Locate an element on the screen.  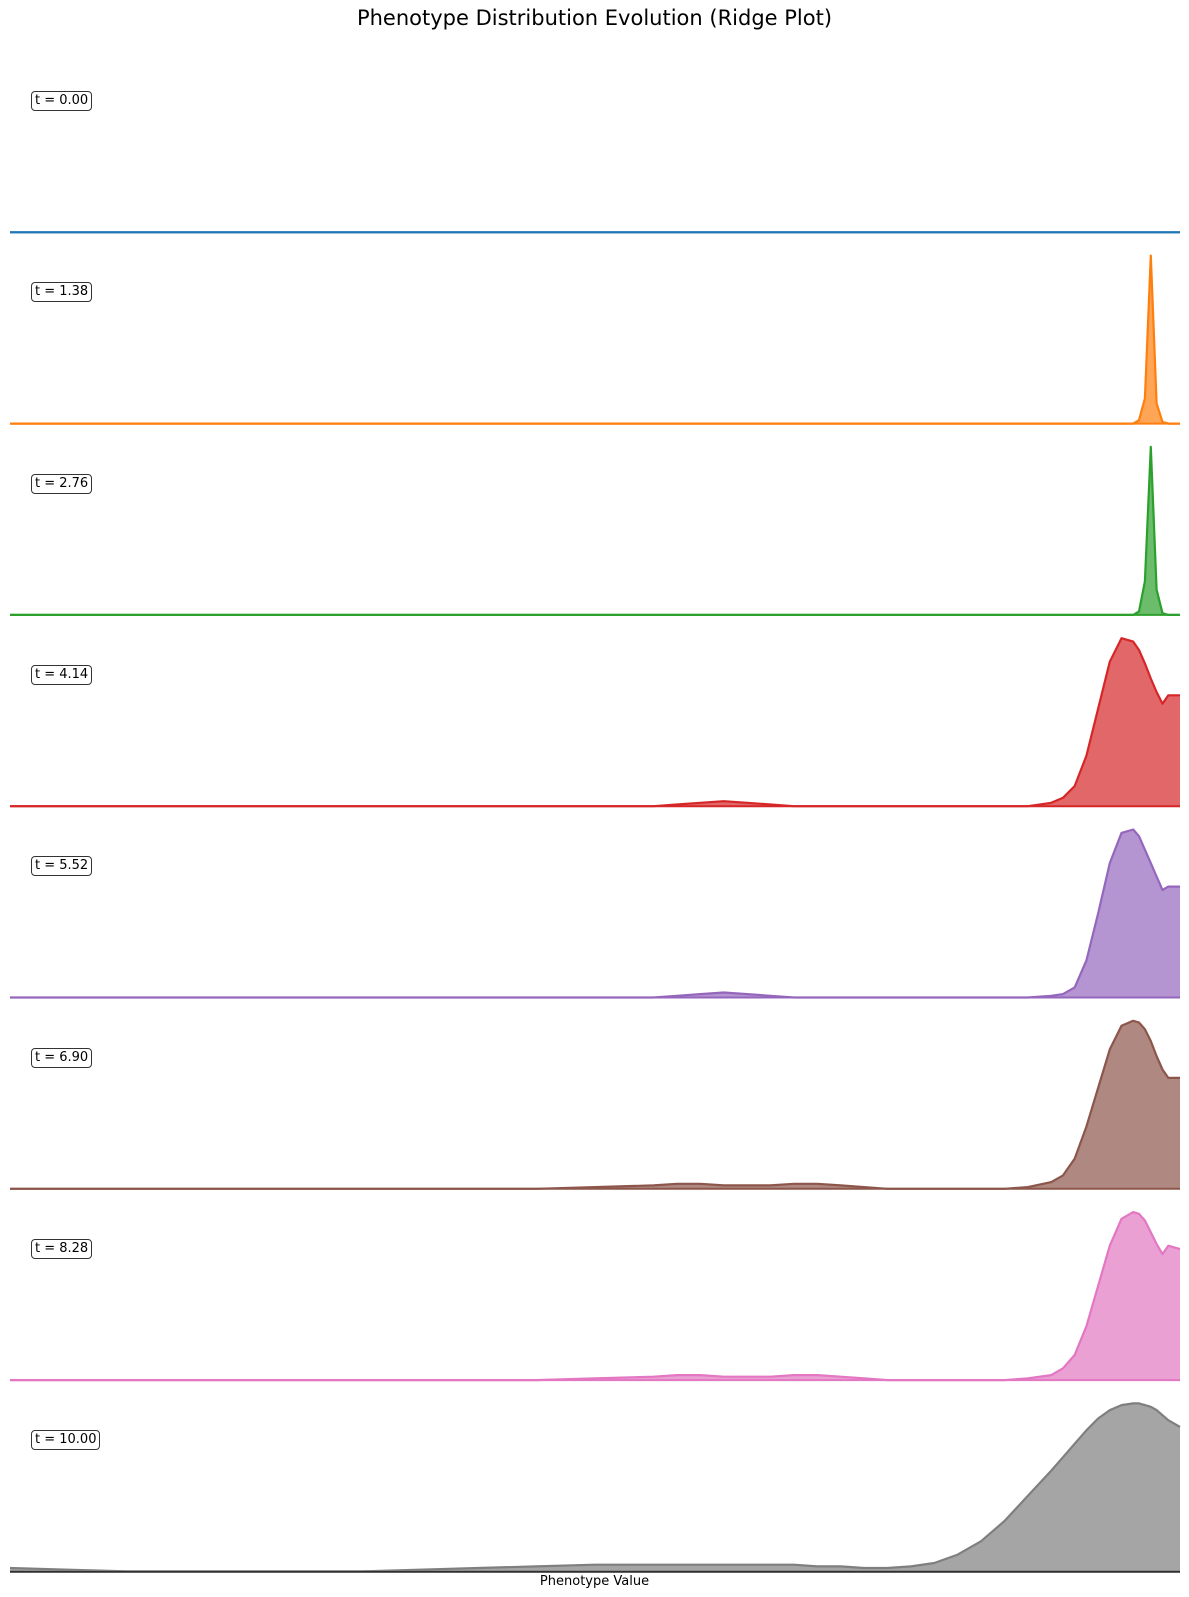
x-axis-label: Phenotype Value is located at coordinates (594, 1581).